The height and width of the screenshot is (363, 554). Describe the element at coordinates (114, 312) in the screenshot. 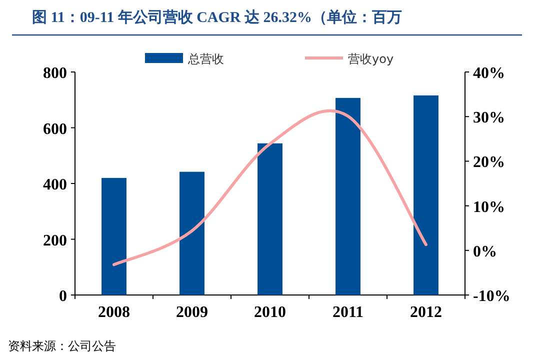

I see `x-tick-label: 2008` at that location.